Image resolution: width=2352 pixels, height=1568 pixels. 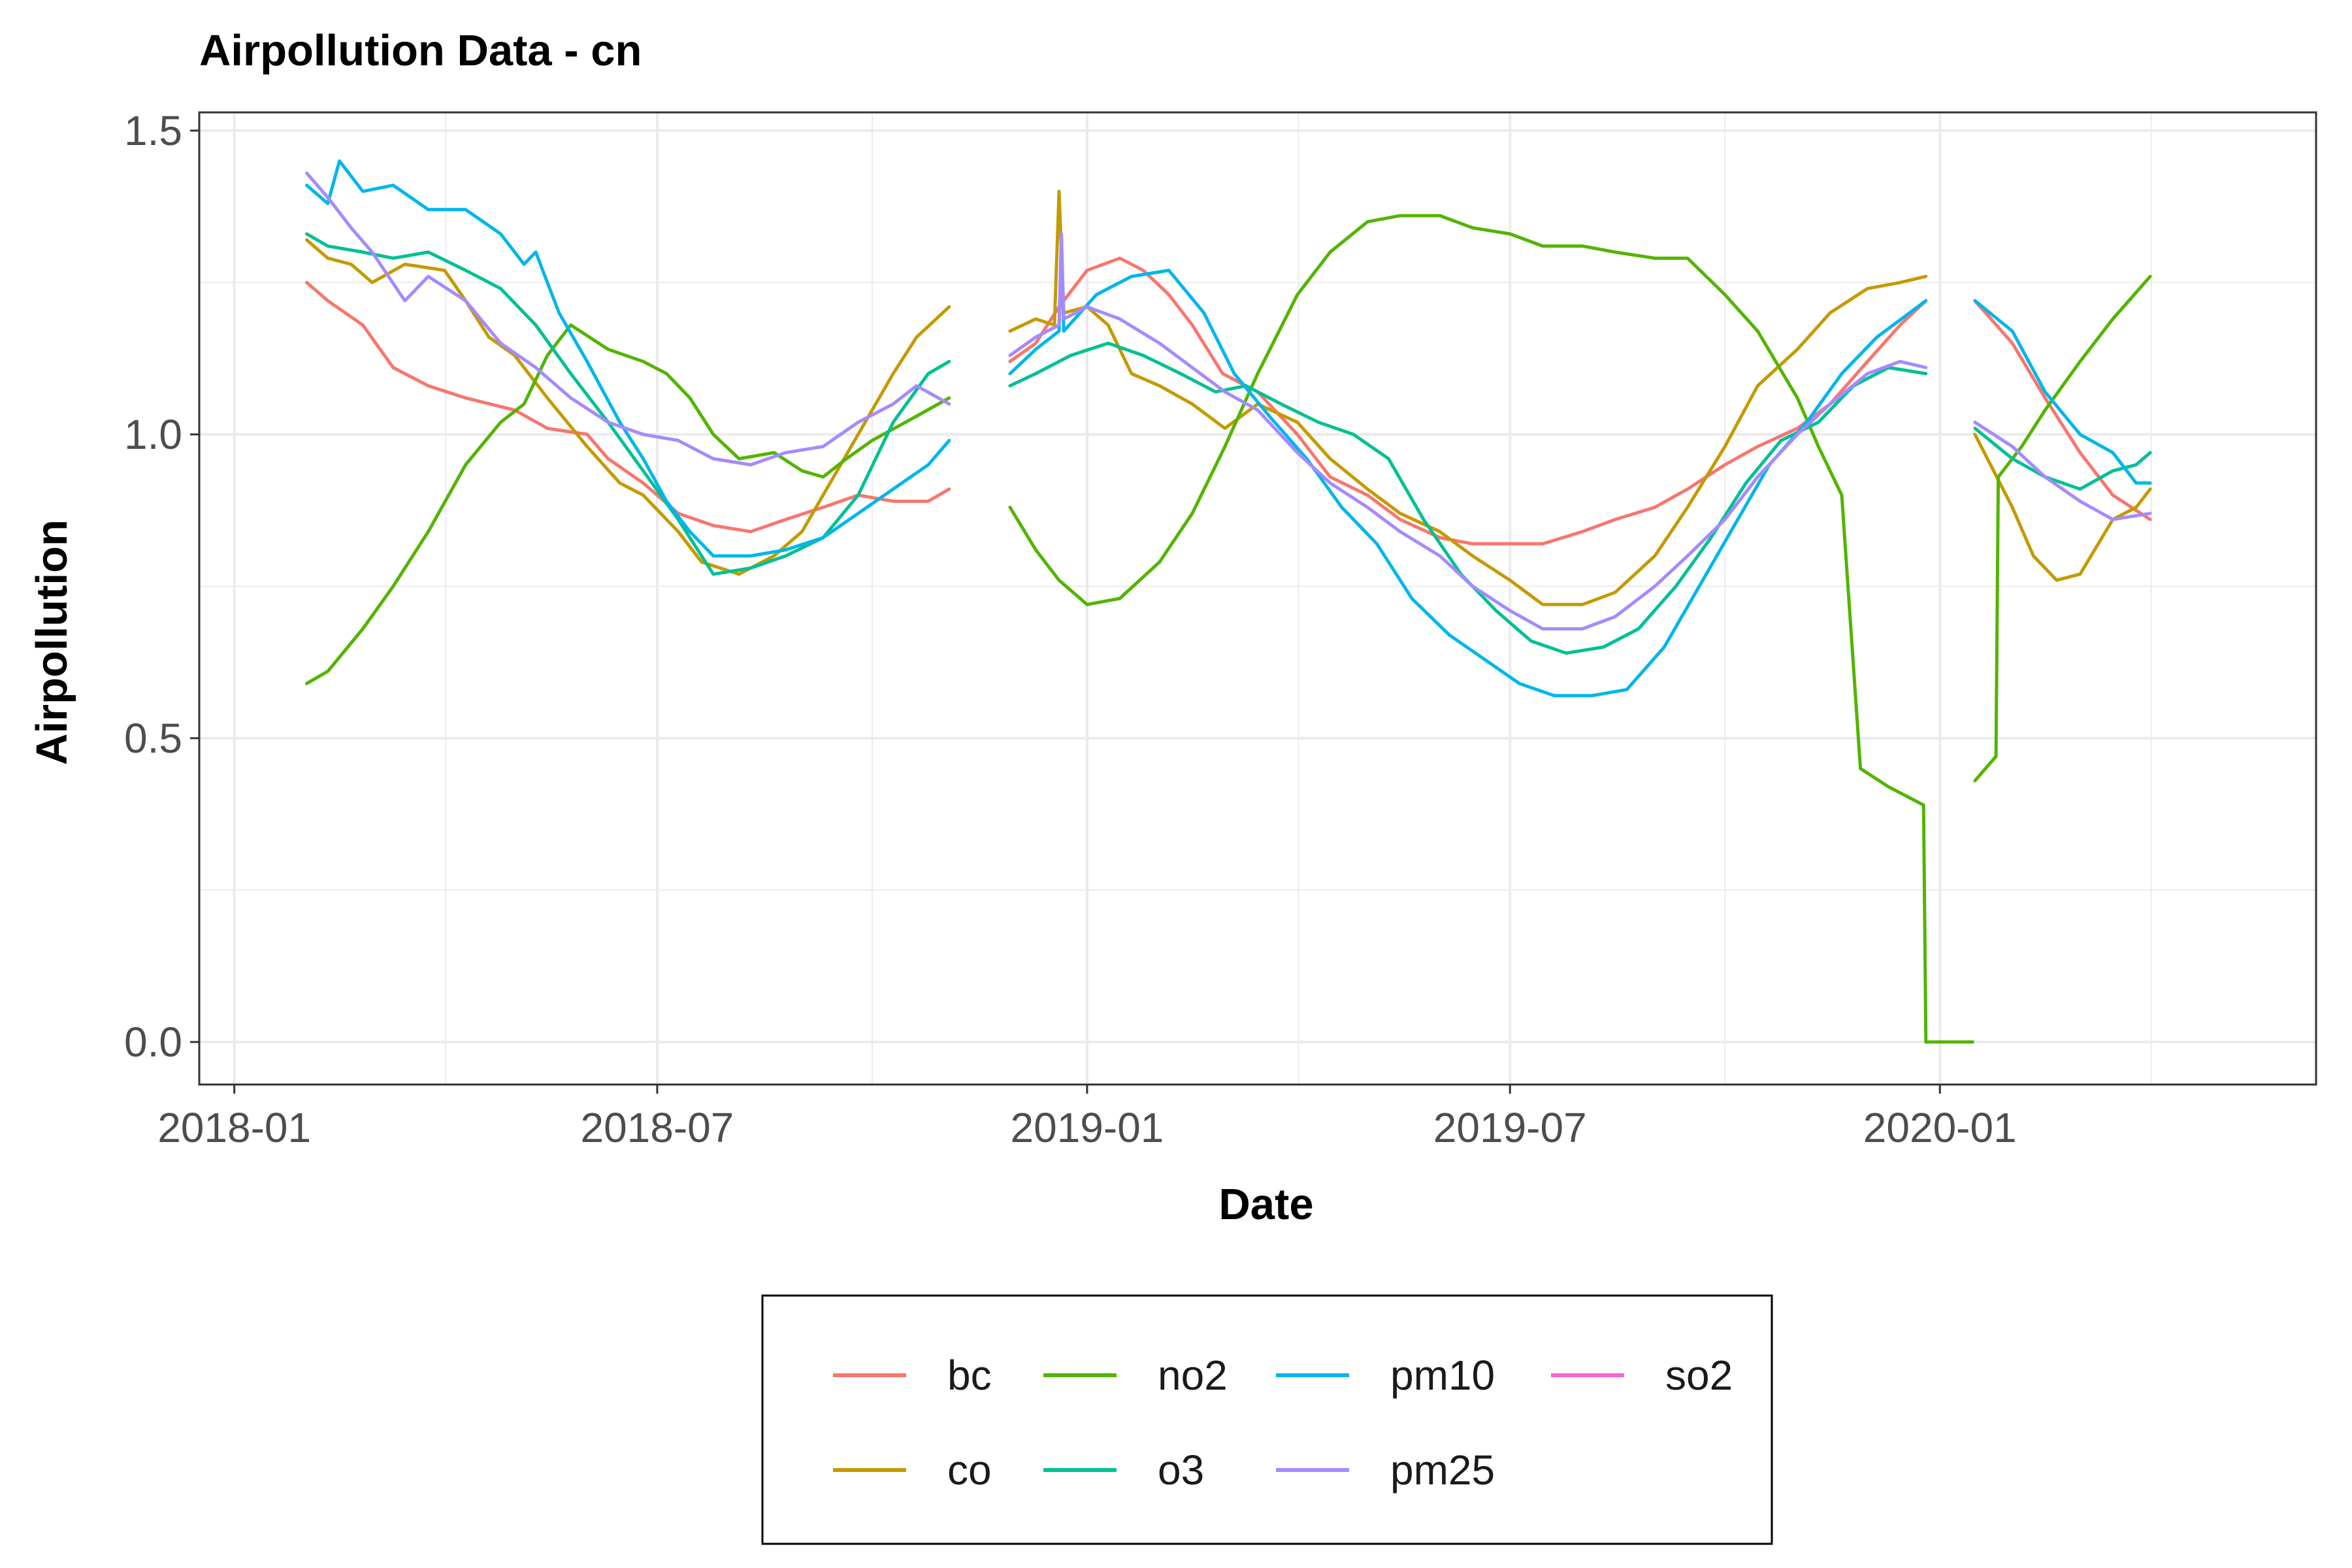 I want to click on x-tick-label: 2019-07, so click(x=1510, y=1127).